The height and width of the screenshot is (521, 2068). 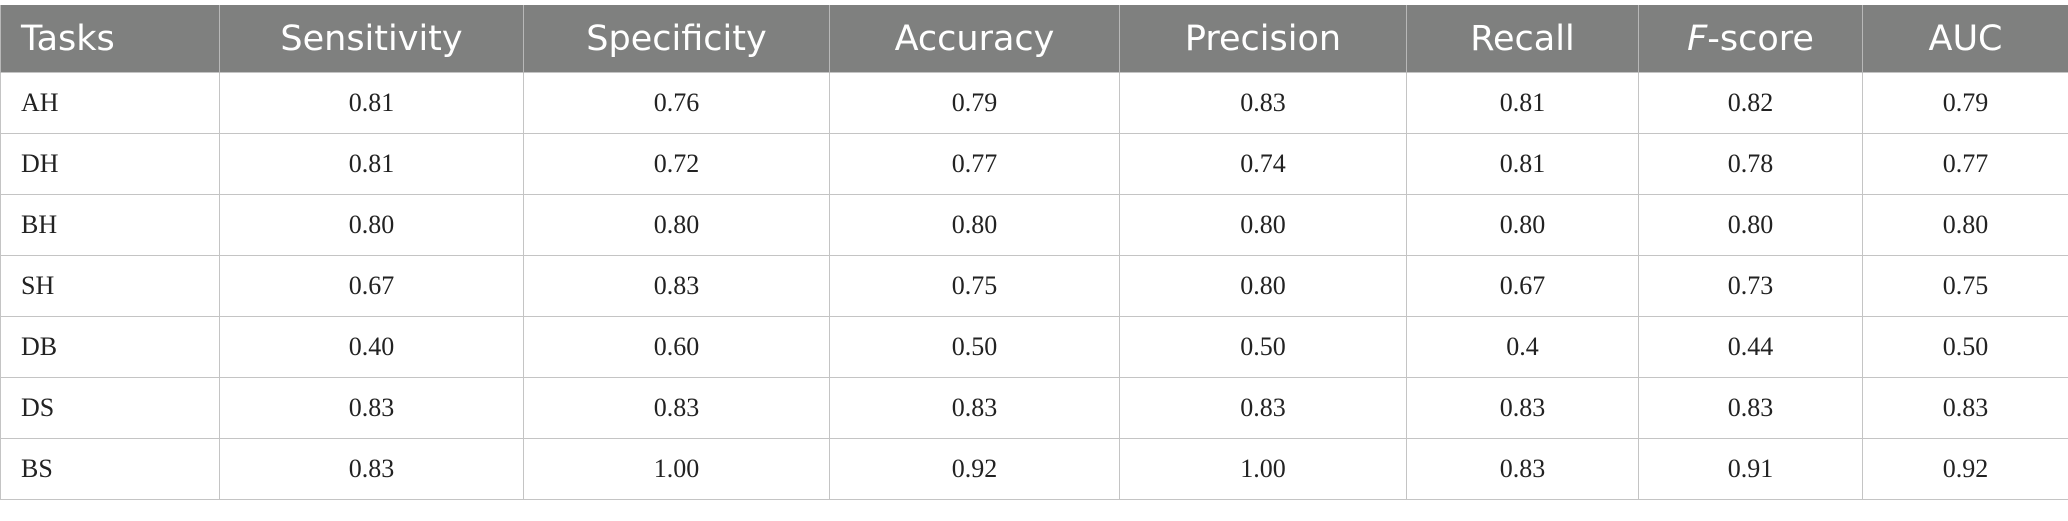 I want to click on table-row: AH 0.81 0.76 0.79 0.83 0.81 0.82 0.79, so click(x=1034, y=103).